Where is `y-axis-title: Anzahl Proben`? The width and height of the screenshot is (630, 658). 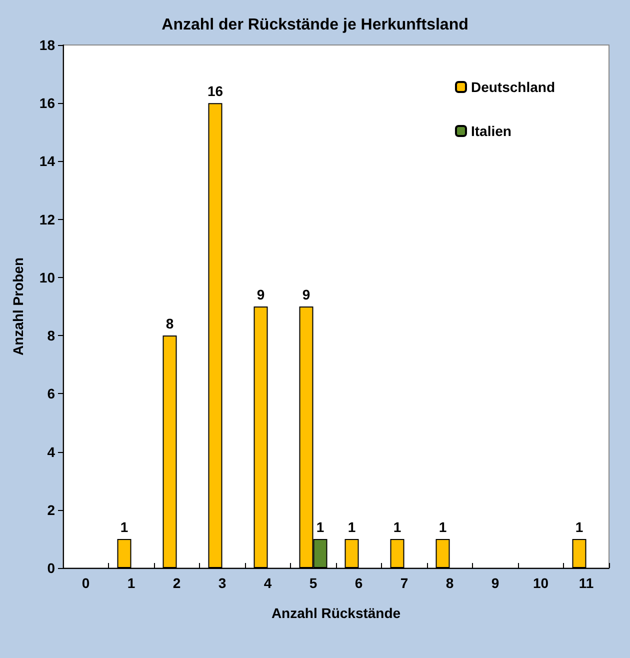
y-axis-title: Anzahl Proben is located at coordinates (18, 306).